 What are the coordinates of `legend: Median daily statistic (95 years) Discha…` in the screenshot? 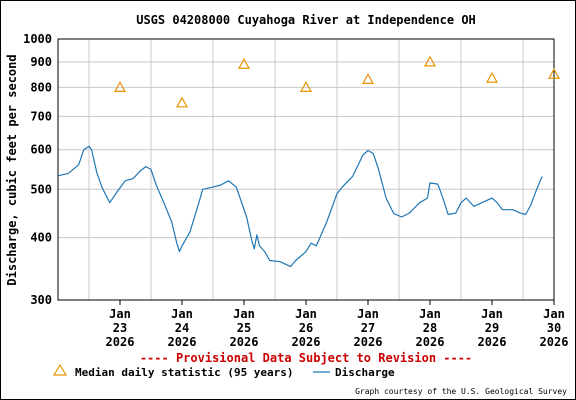 It's located at (223, 371).